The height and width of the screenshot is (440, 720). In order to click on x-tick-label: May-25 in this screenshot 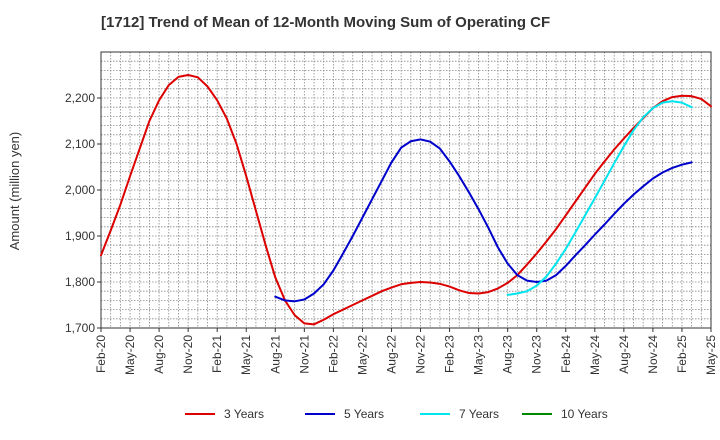, I will do `click(711, 355)`.